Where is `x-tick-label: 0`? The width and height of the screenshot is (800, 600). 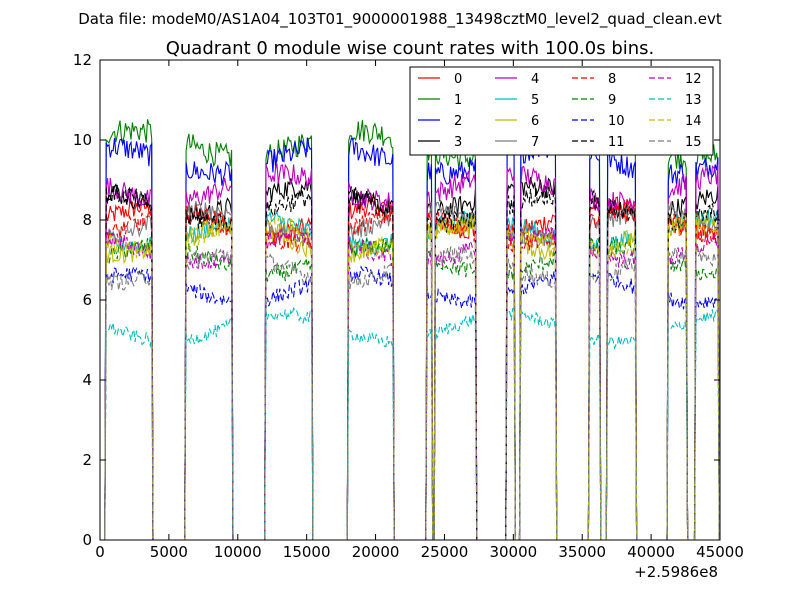
x-tick-label: 0 is located at coordinates (100, 552).